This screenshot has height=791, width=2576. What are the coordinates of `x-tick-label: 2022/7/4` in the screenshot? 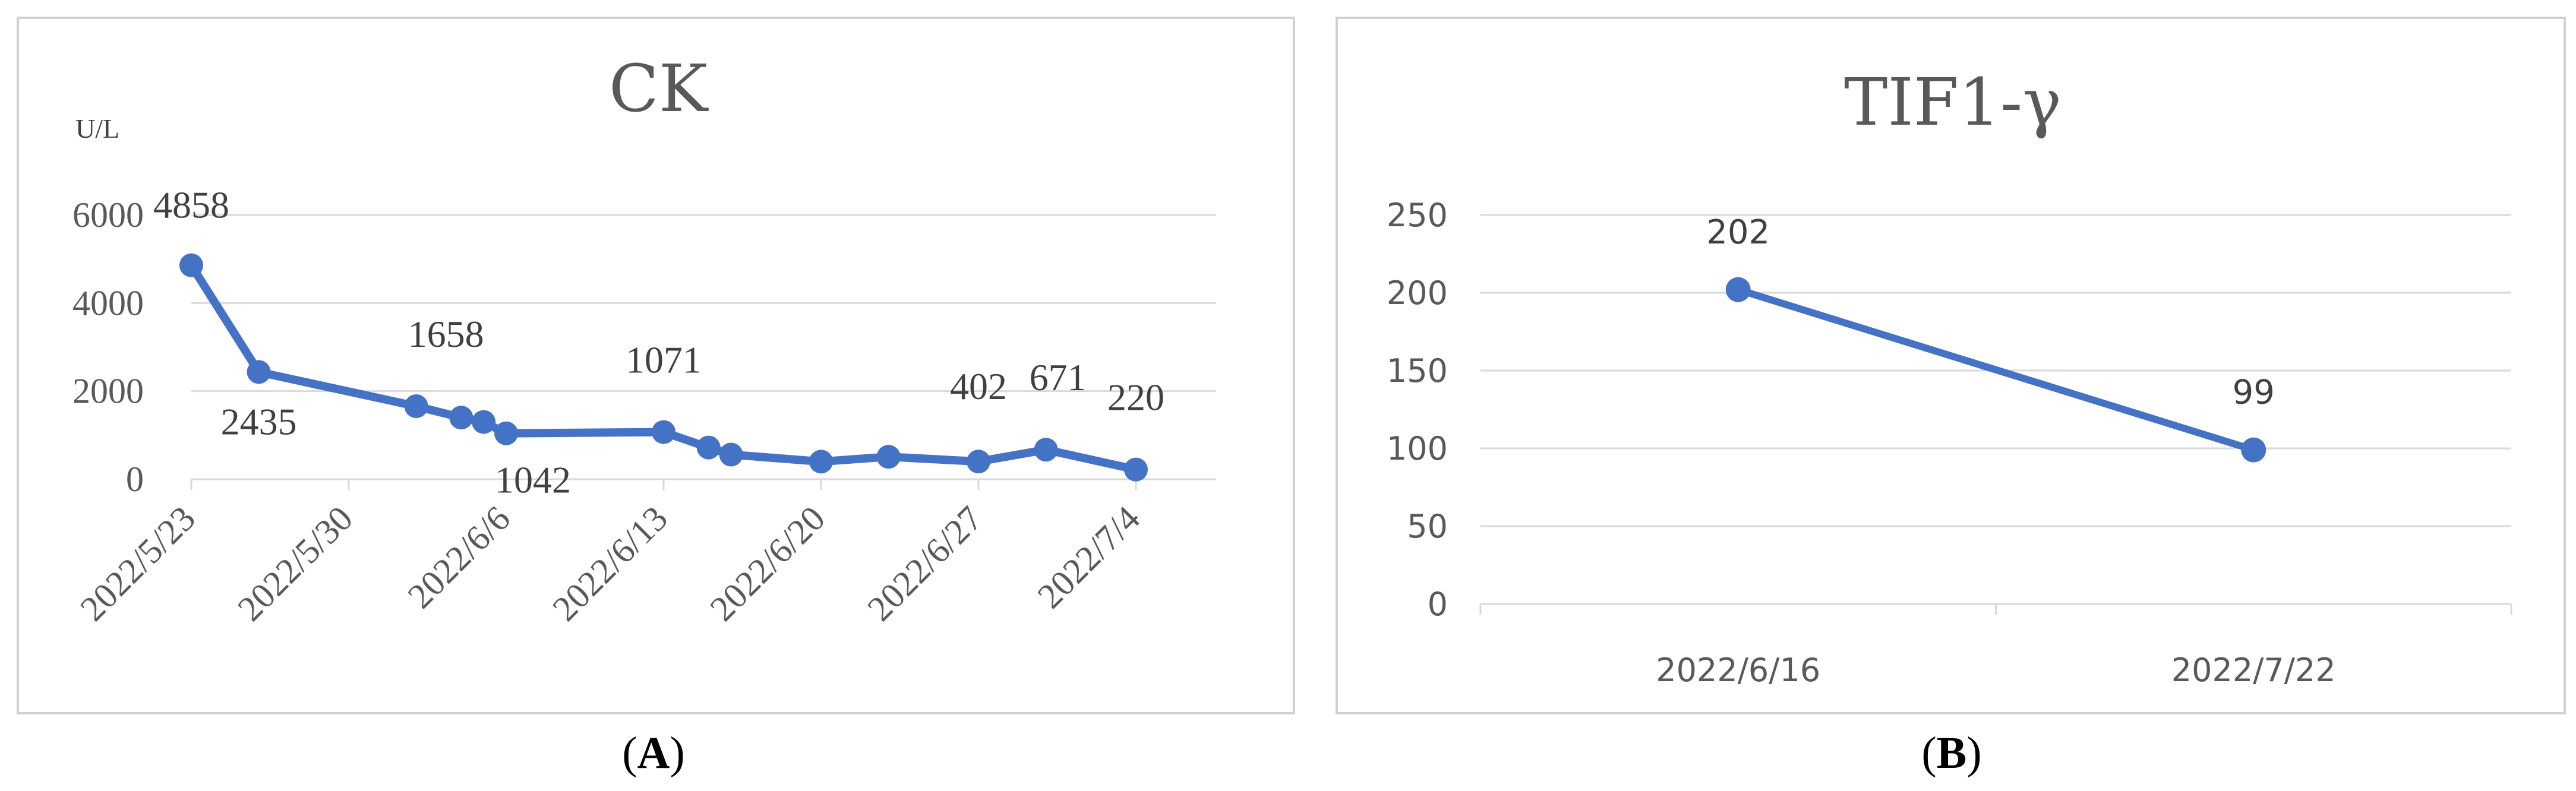 It's located at (1089, 557).